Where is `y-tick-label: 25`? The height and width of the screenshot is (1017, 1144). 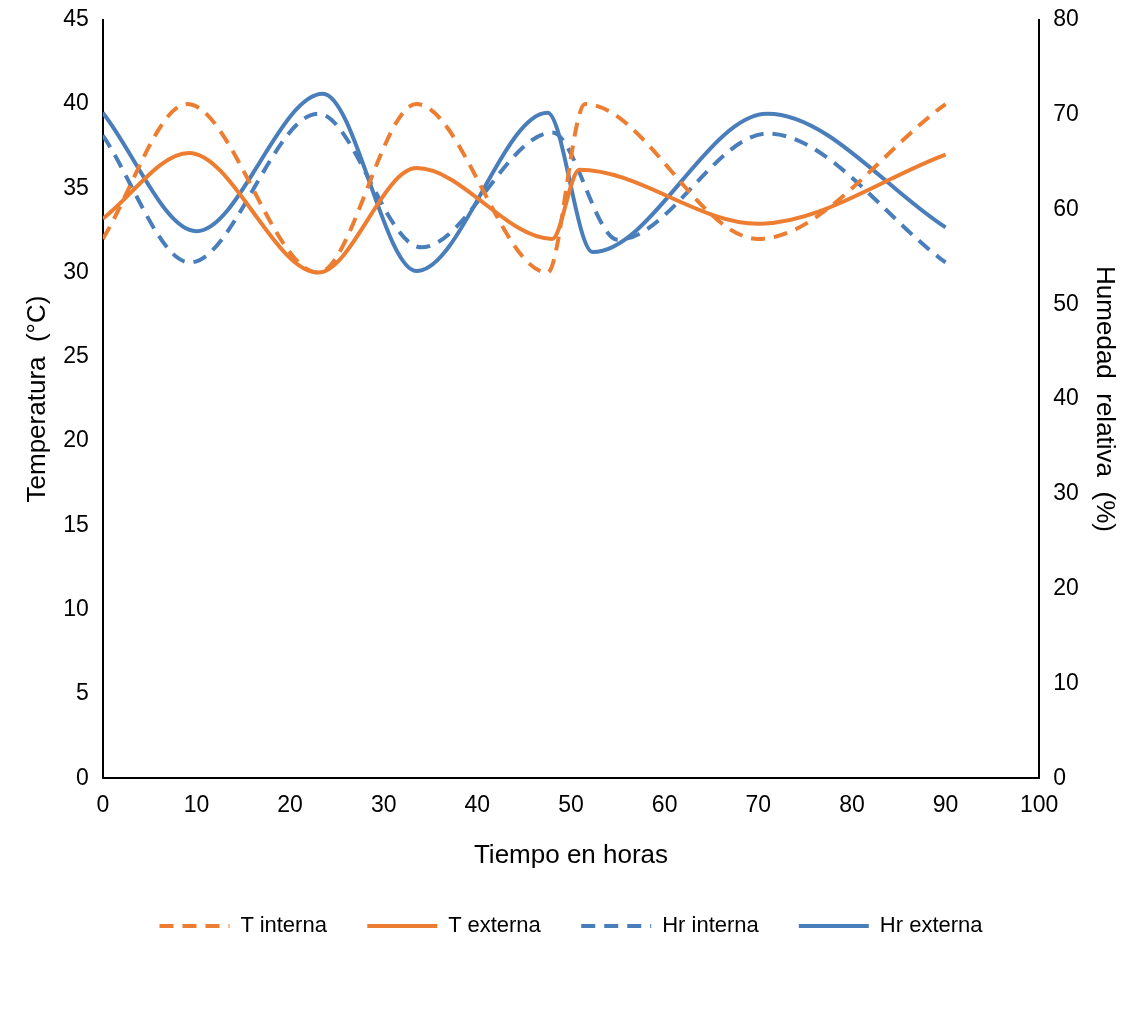
y-tick-label: 25 is located at coordinates (76, 355).